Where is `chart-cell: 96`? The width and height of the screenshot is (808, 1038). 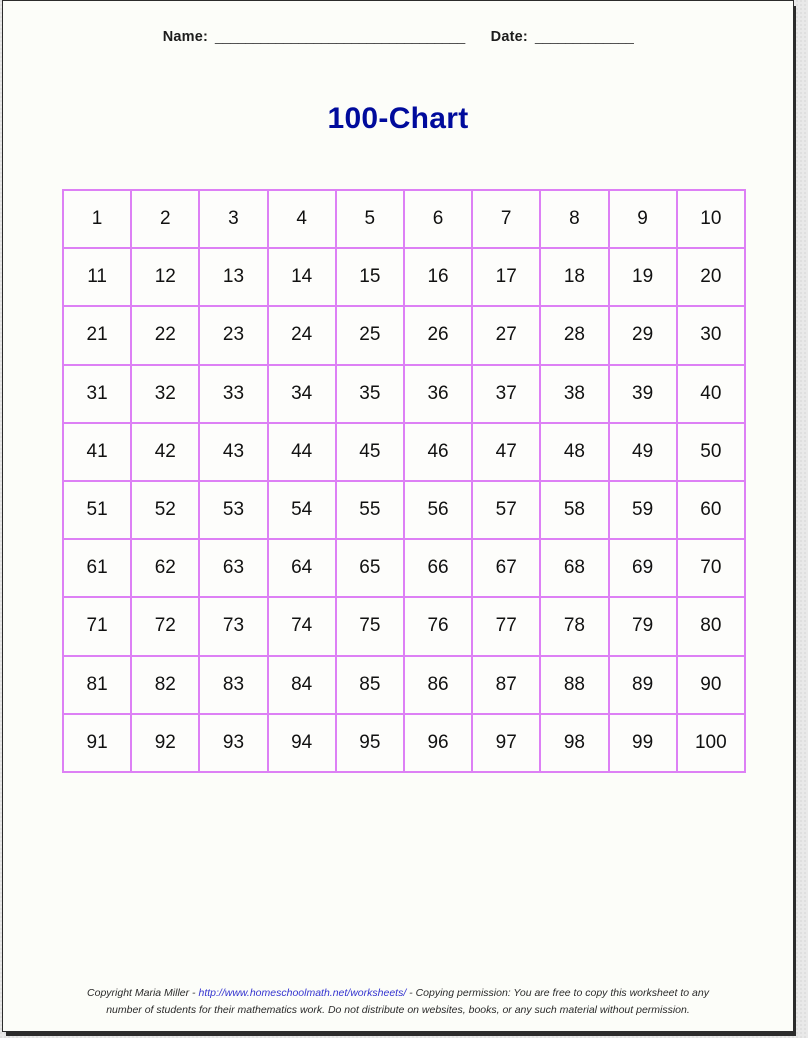
chart-cell: 96 is located at coordinates (438, 743).